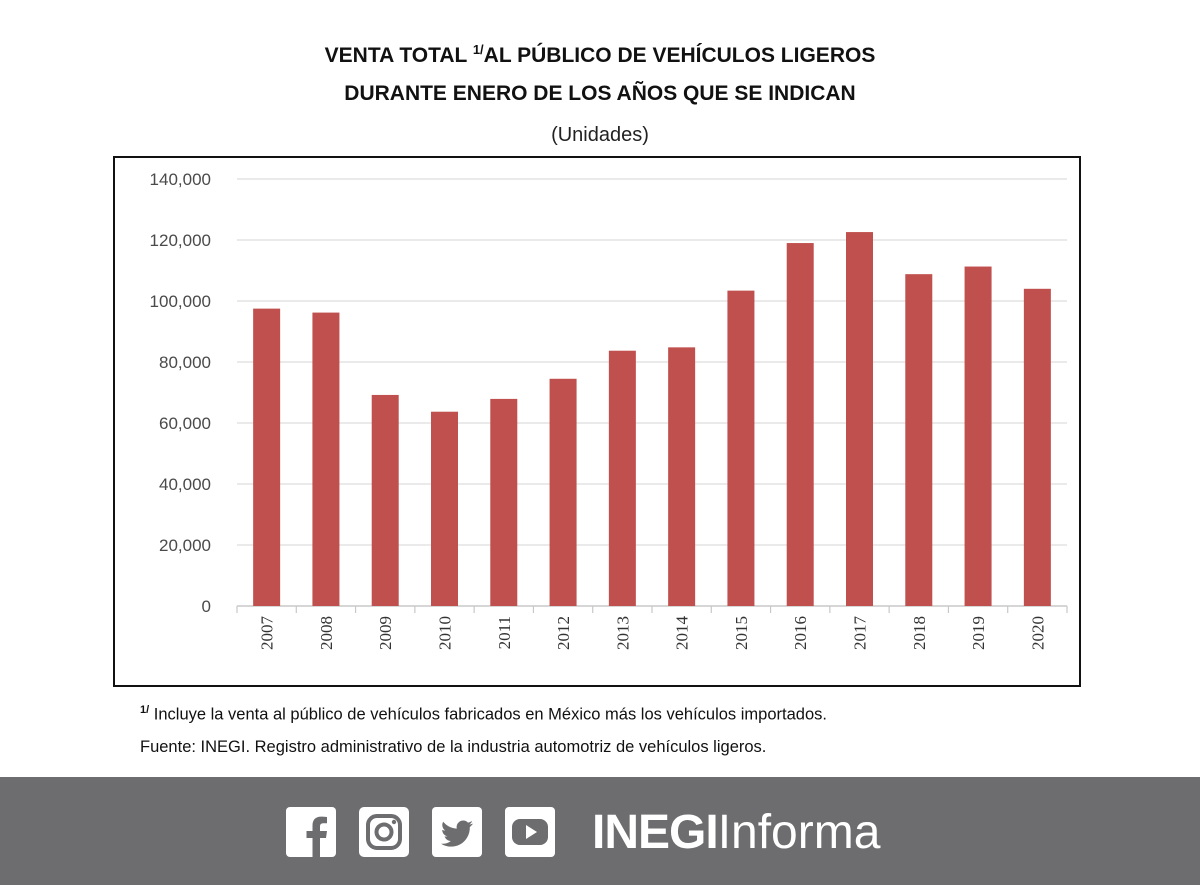 The image size is (1200, 885). What do you see at coordinates (267, 633) in the screenshot?
I see `x-tick-label: 2007` at bounding box center [267, 633].